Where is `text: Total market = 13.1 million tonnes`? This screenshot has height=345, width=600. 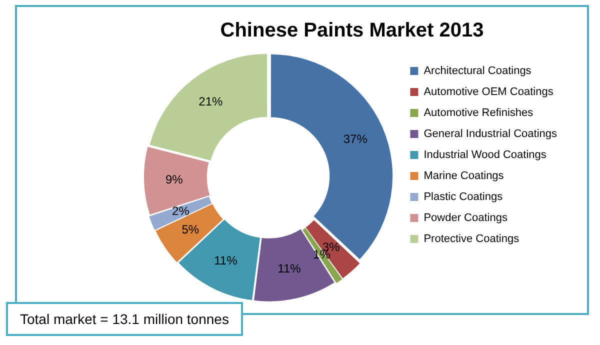 text: Total market = 13.1 million tonnes is located at coordinates (124, 319).